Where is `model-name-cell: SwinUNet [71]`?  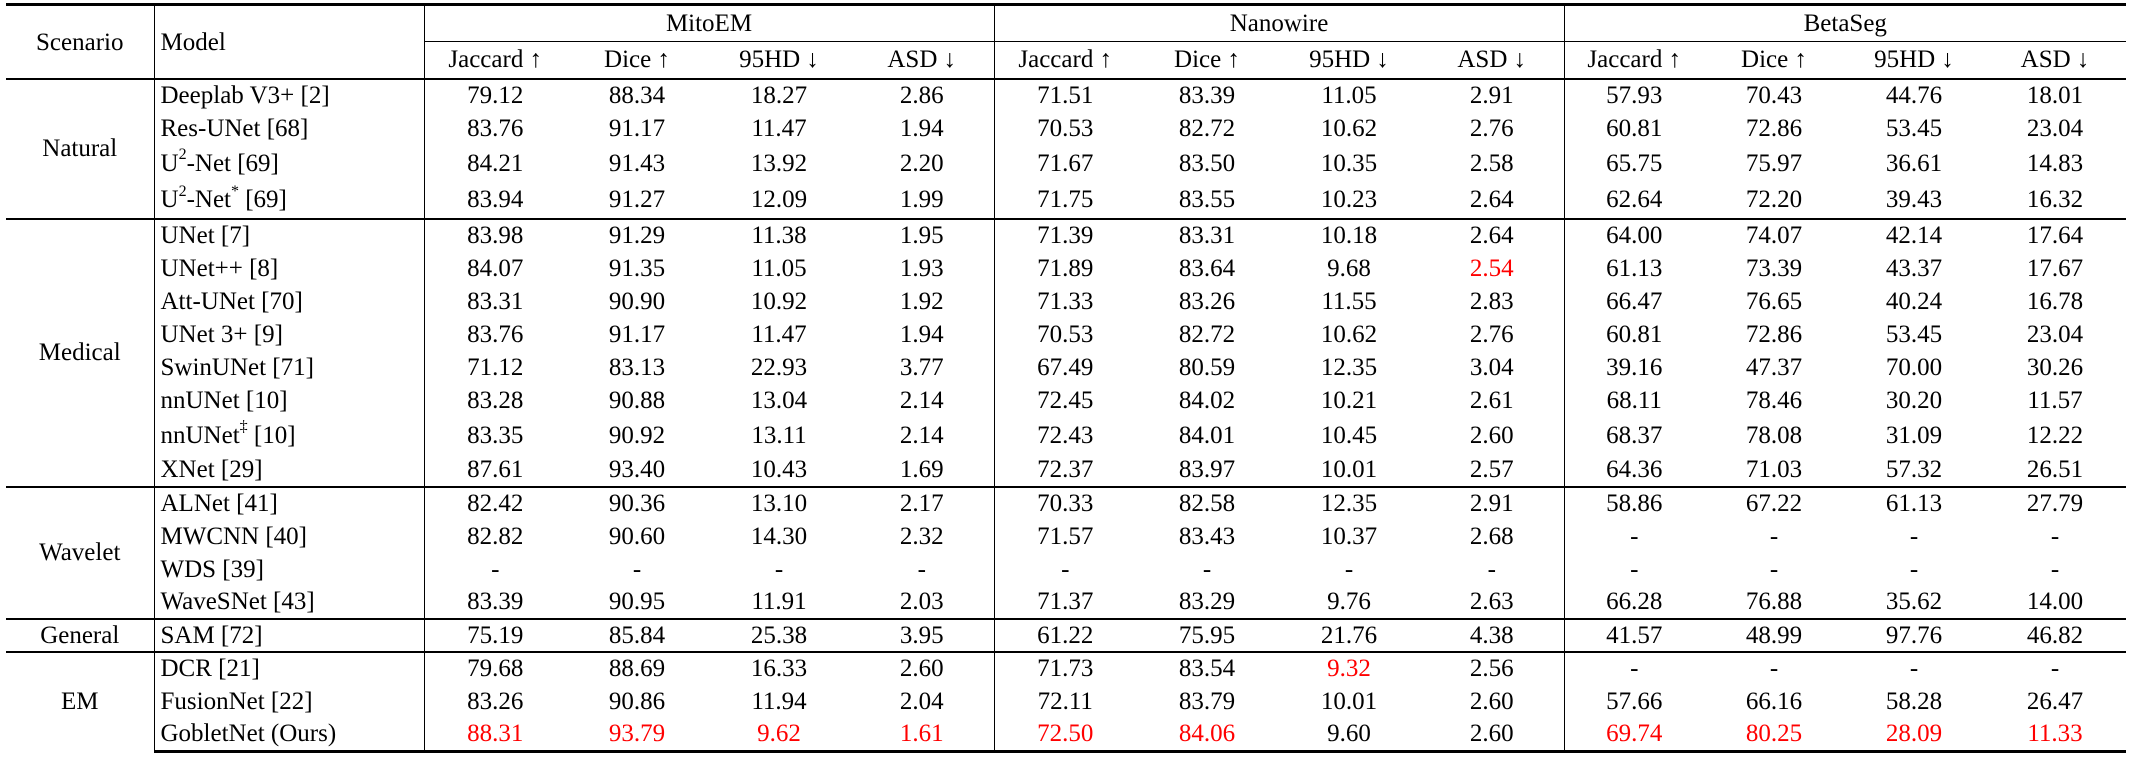
model-name-cell: SwinUNet [71] is located at coordinates (289, 367).